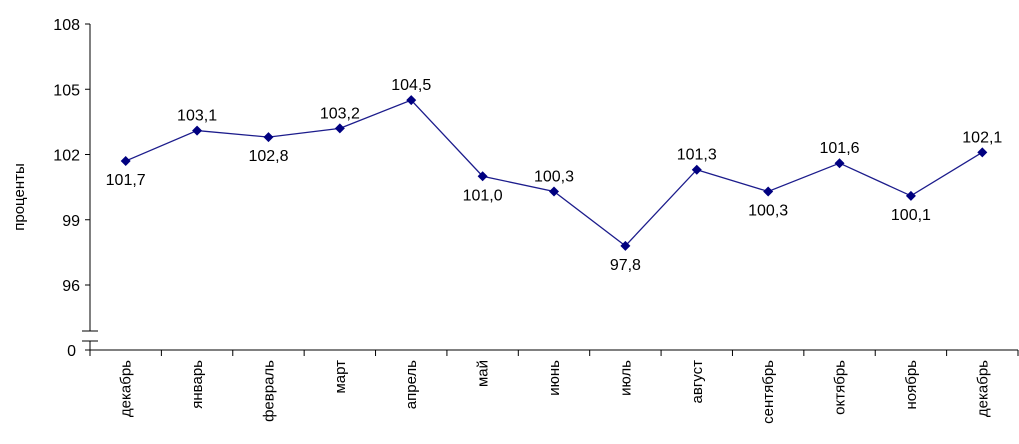 The width and height of the screenshot is (1019, 444). What do you see at coordinates (71, 351) in the screenshot?
I see `y-tick-label: 0` at bounding box center [71, 351].